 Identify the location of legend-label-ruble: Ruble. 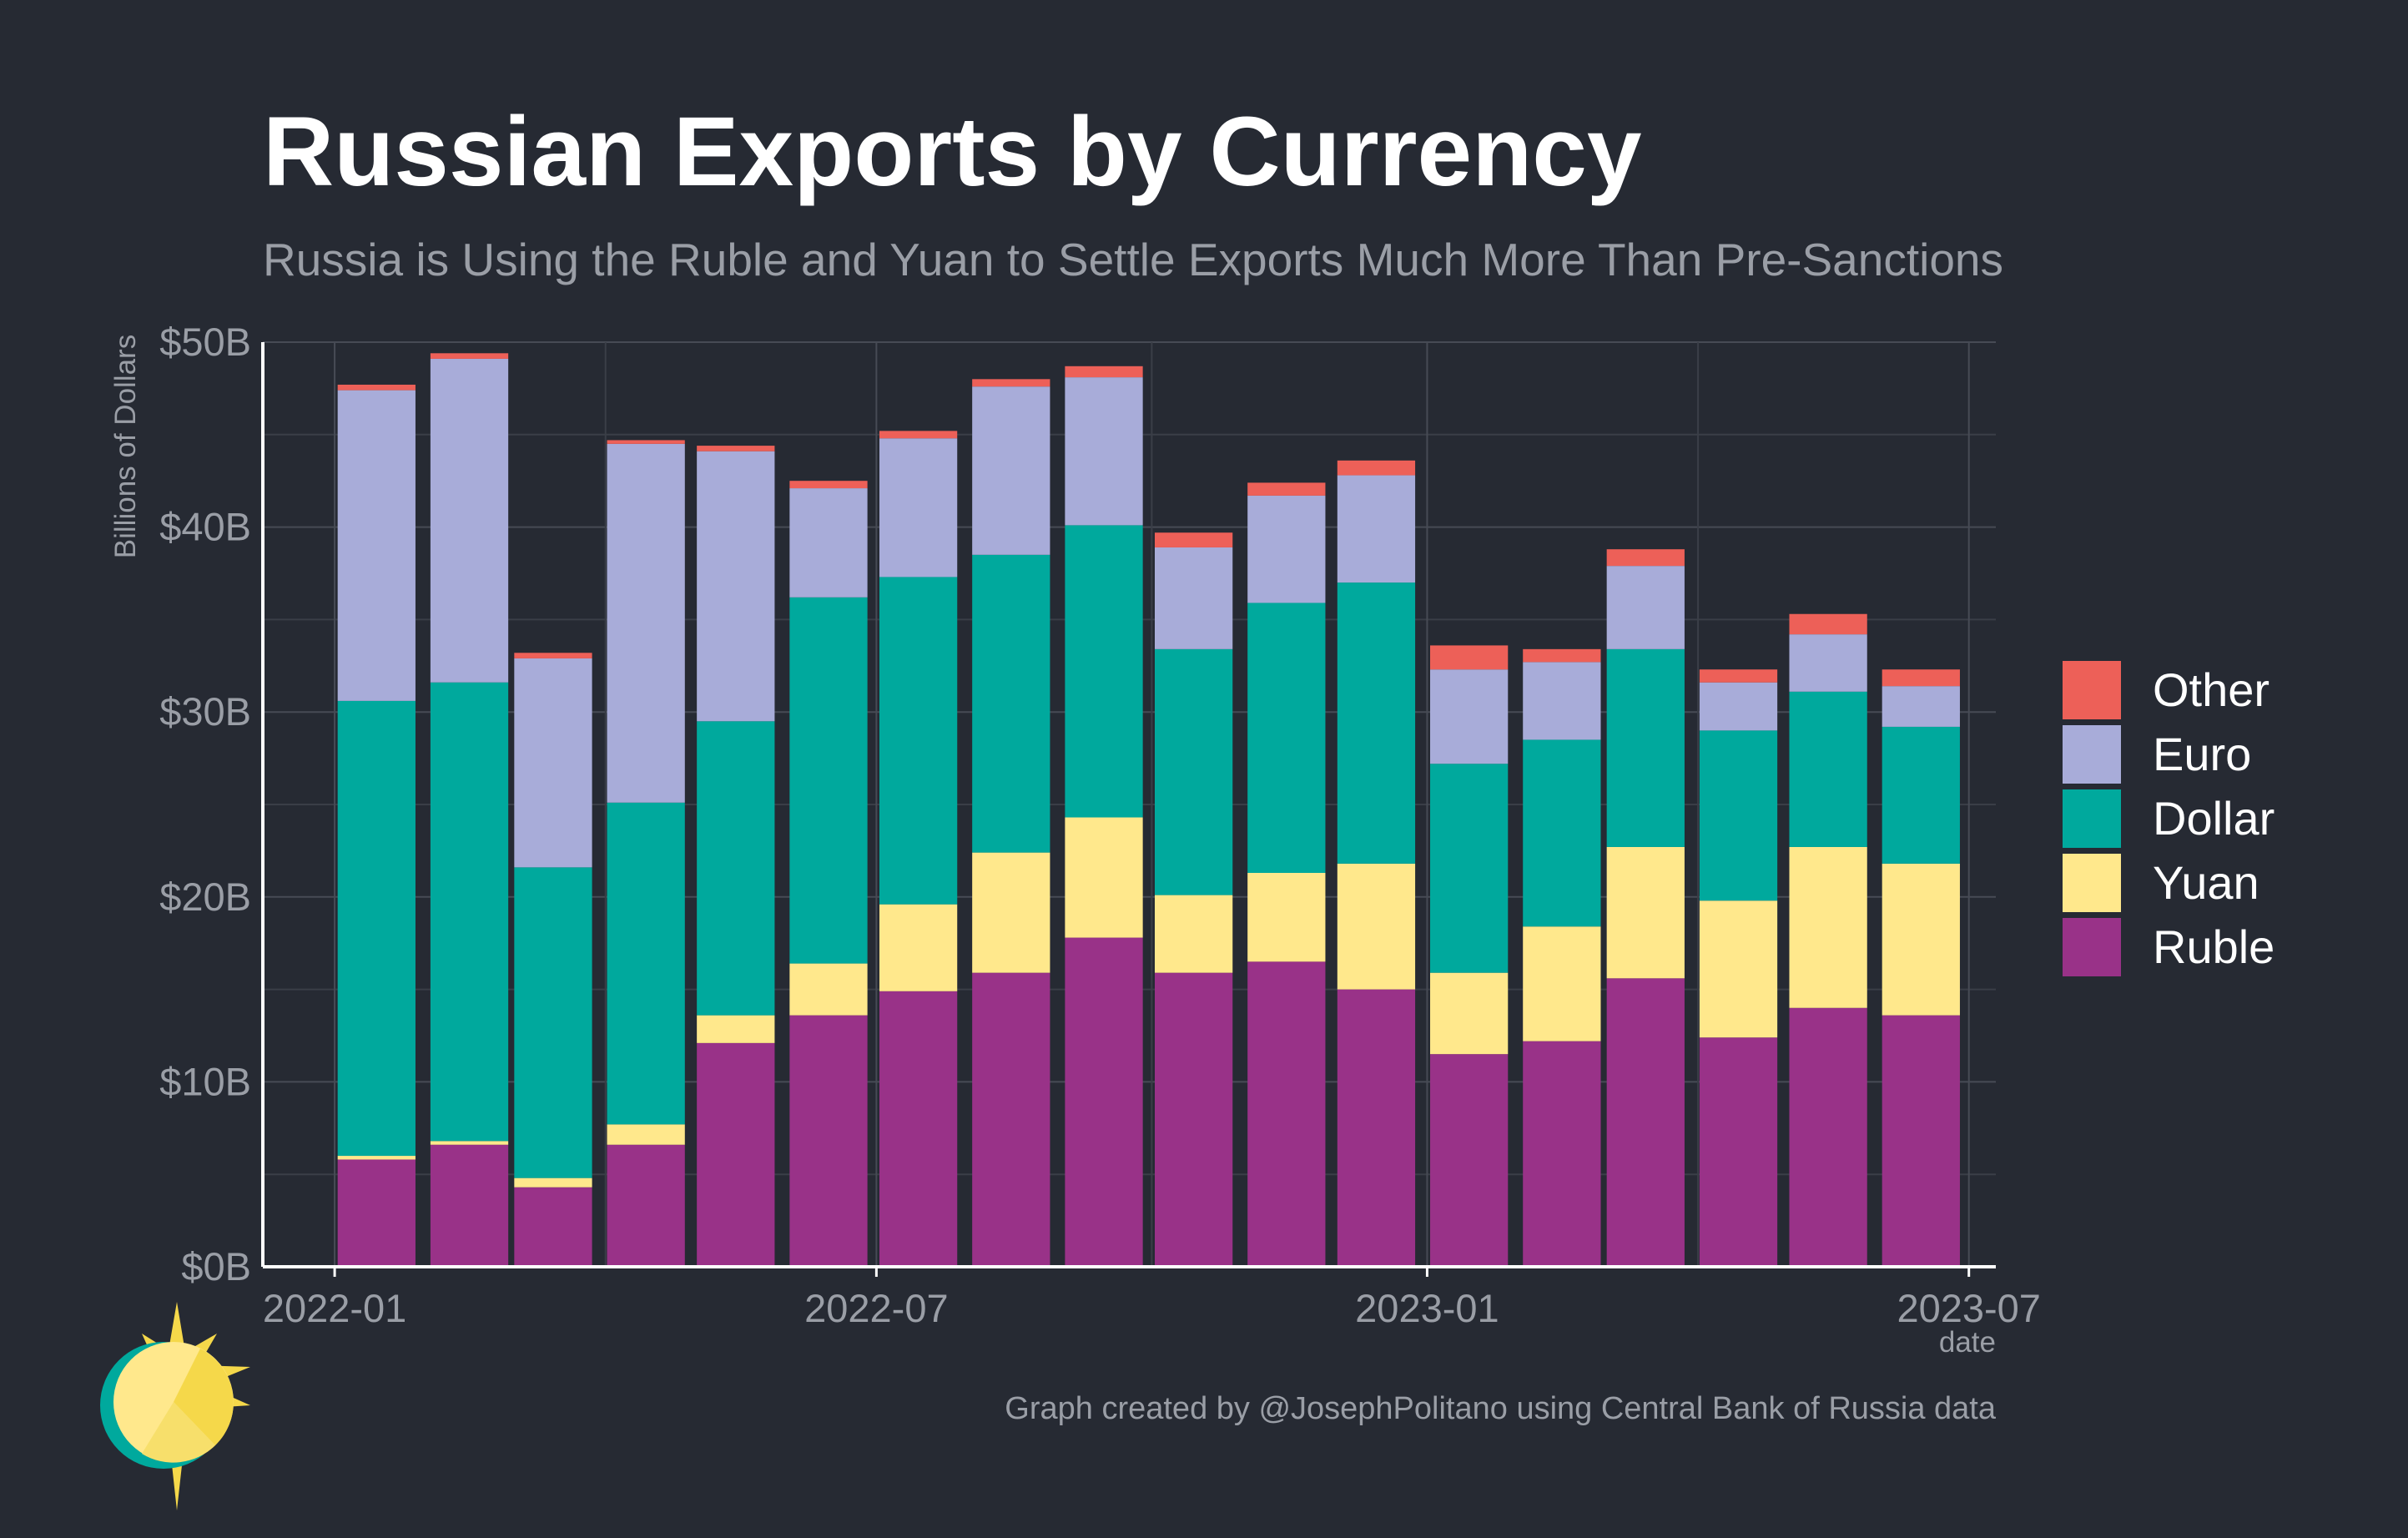
(2214, 946).